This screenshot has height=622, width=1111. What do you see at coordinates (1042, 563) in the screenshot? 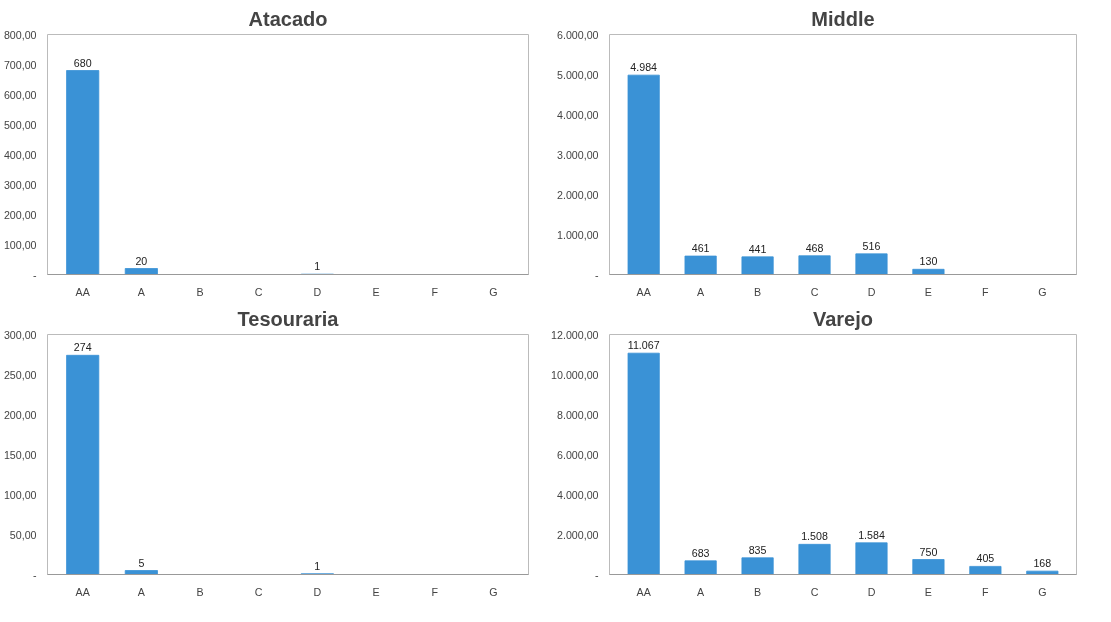
I see `data-label: 168` at bounding box center [1042, 563].